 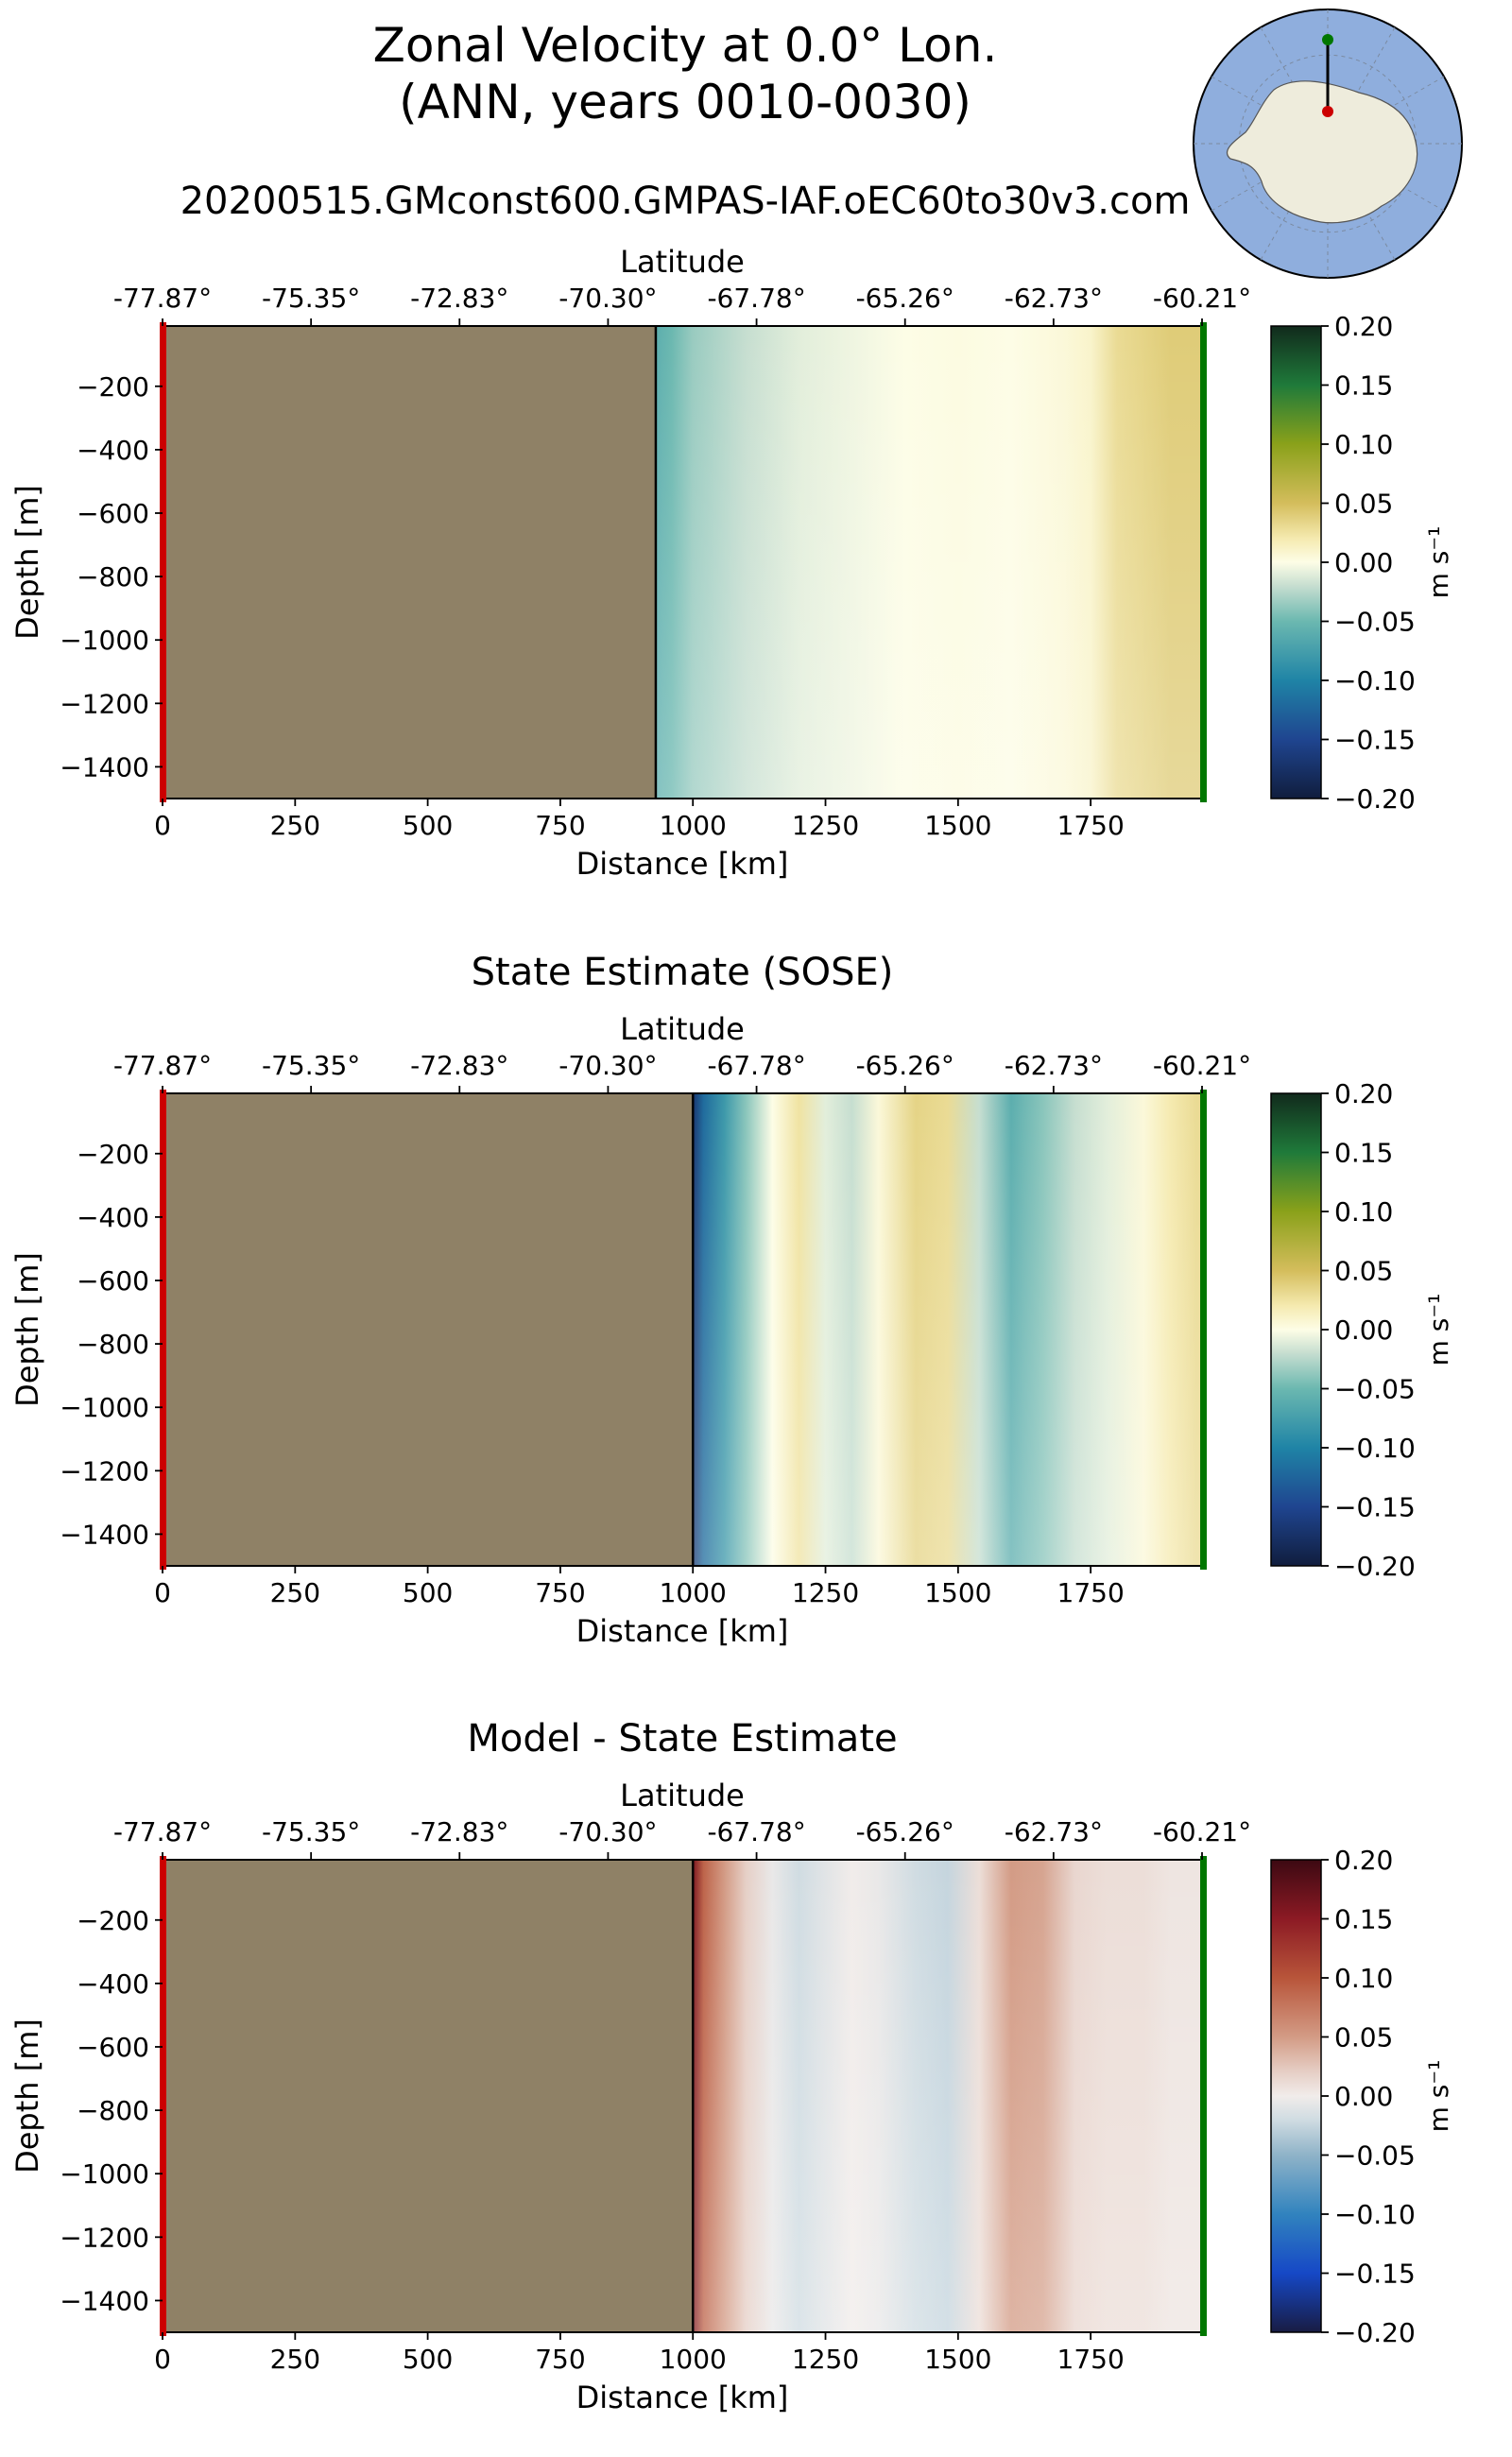 What do you see at coordinates (685, 102) in the screenshot?
I see `figure-title-line2: (ANN, years 0010-0030)` at bounding box center [685, 102].